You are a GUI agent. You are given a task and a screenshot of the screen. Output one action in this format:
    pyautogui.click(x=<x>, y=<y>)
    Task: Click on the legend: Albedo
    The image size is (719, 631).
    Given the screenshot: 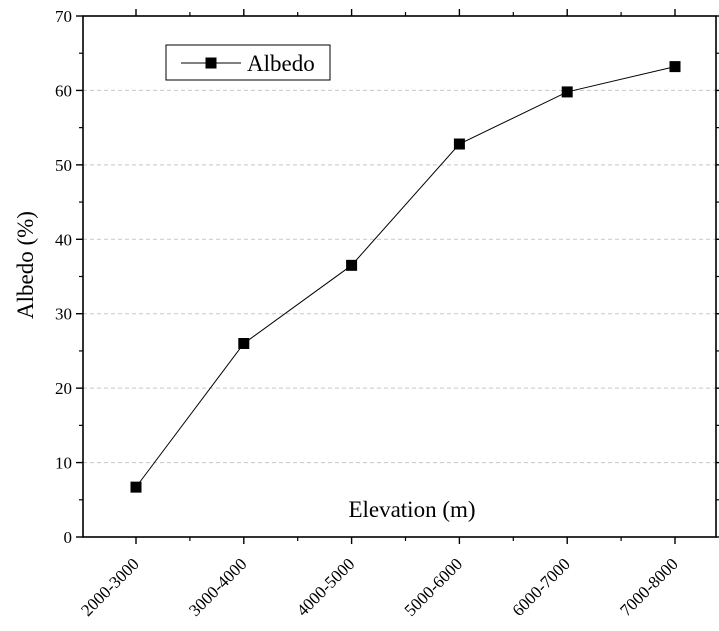 What is the action you would take?
    pyautogui.click(x=248, y=62)
    